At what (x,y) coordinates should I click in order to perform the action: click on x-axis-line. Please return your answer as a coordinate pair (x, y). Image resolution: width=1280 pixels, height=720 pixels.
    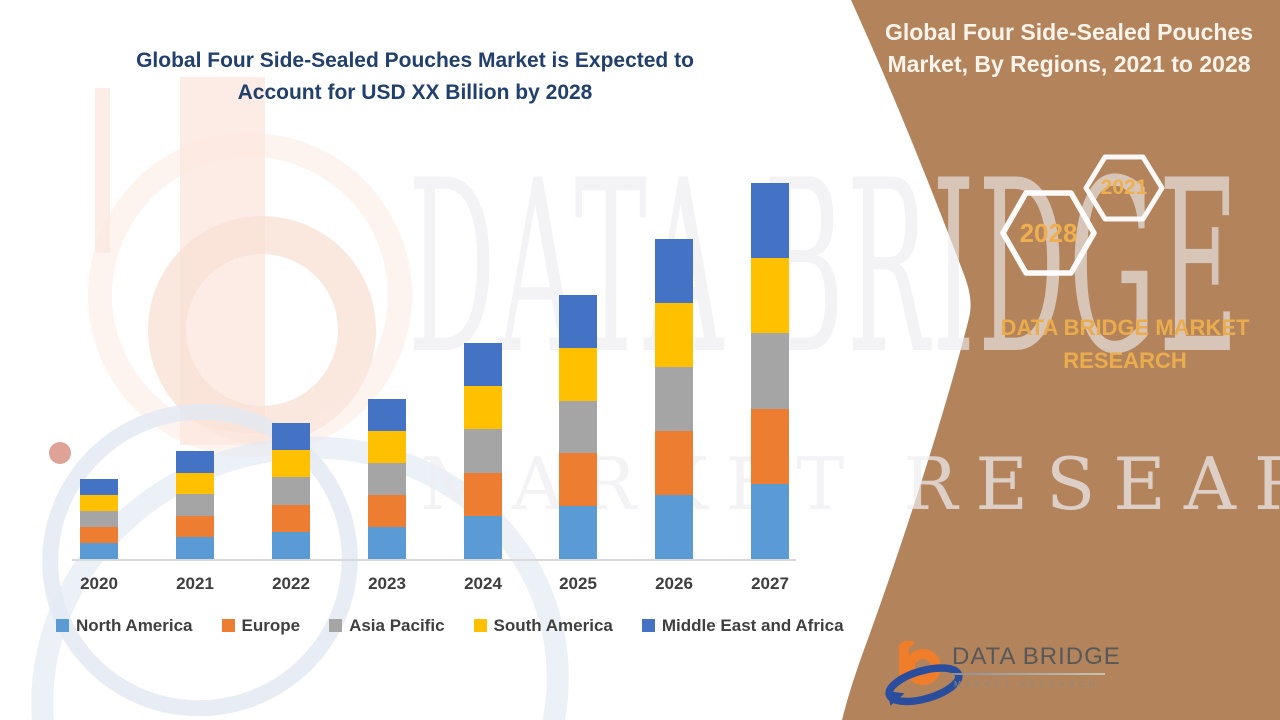
    Looking at the image, I should click on (434, 560).